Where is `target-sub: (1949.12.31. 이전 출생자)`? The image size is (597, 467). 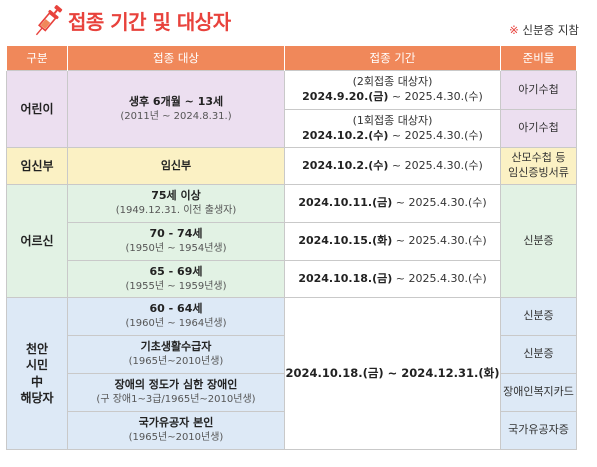 target-sub: (1949.12.31. 이전 출생자) is located at coordinates (176, 211).